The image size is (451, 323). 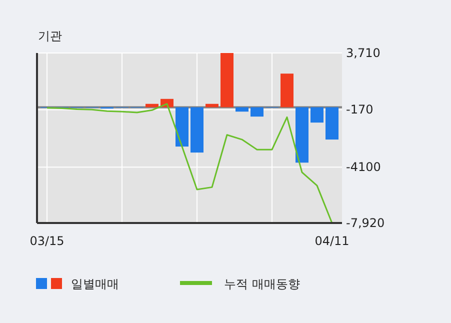 What do you see at coordinates (95, 284) in the screenshot?
I see `legend-label: 일별매매` at bounding box center [95, 284].